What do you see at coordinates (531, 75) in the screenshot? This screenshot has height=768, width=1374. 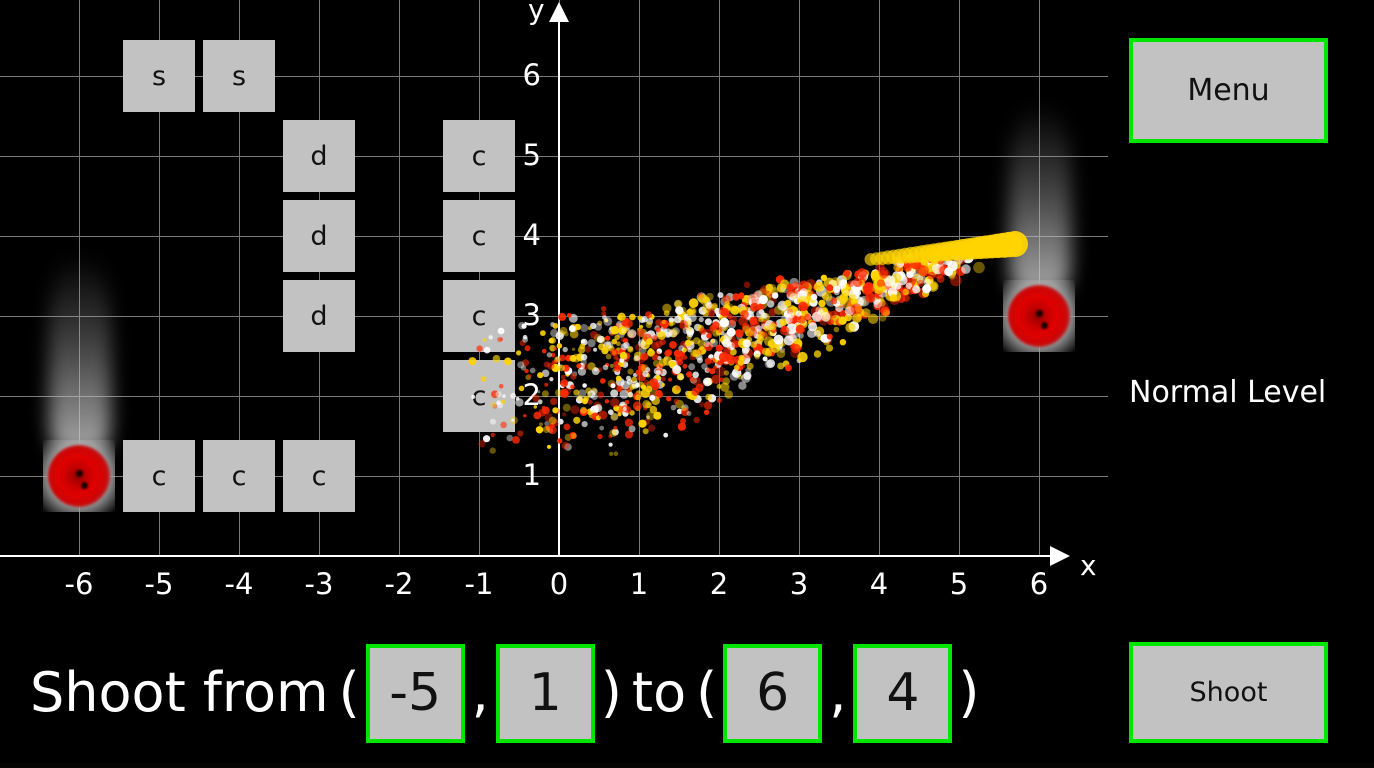 I see `y-tick-label: 6` at bounding box center [531, 75].